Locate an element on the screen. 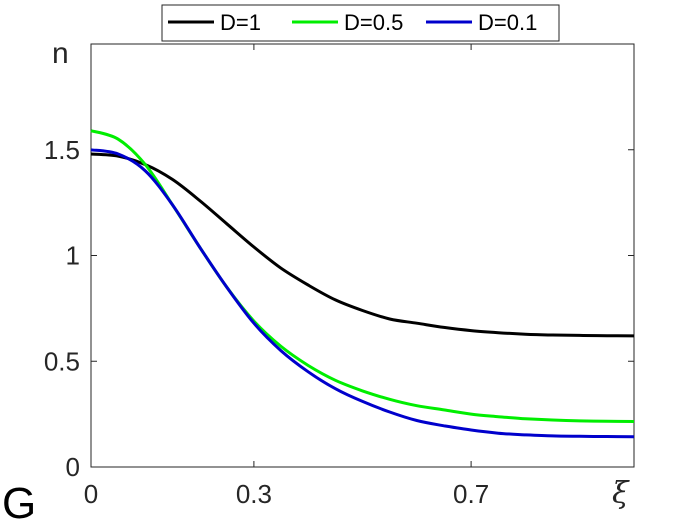 Image resolution: width=700 pixels, height=525 pixels. legend-entry-label: D=0.1 is located at coordinates (507, 22).